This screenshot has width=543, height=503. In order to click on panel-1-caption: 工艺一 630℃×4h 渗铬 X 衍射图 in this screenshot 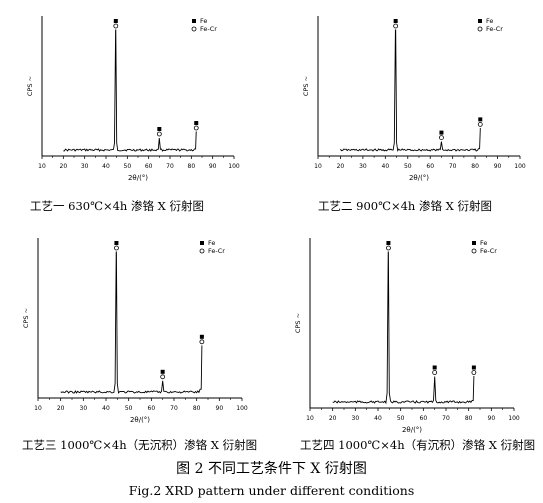, I will do `click(117, 206)`.